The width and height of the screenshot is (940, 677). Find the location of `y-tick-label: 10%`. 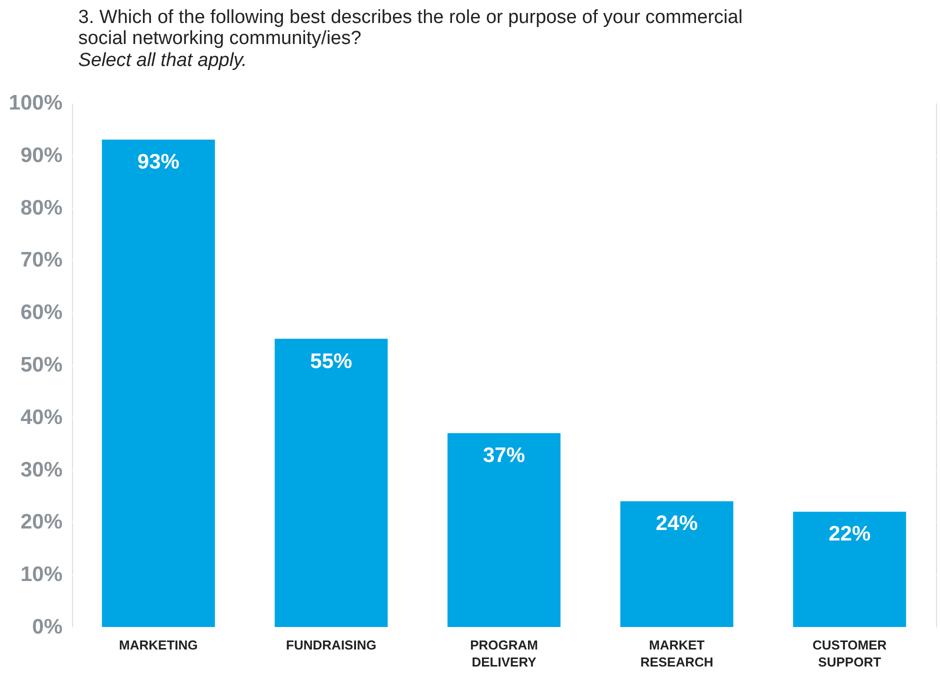

y-tick-label: 10% is located at coordinates (41, 574).